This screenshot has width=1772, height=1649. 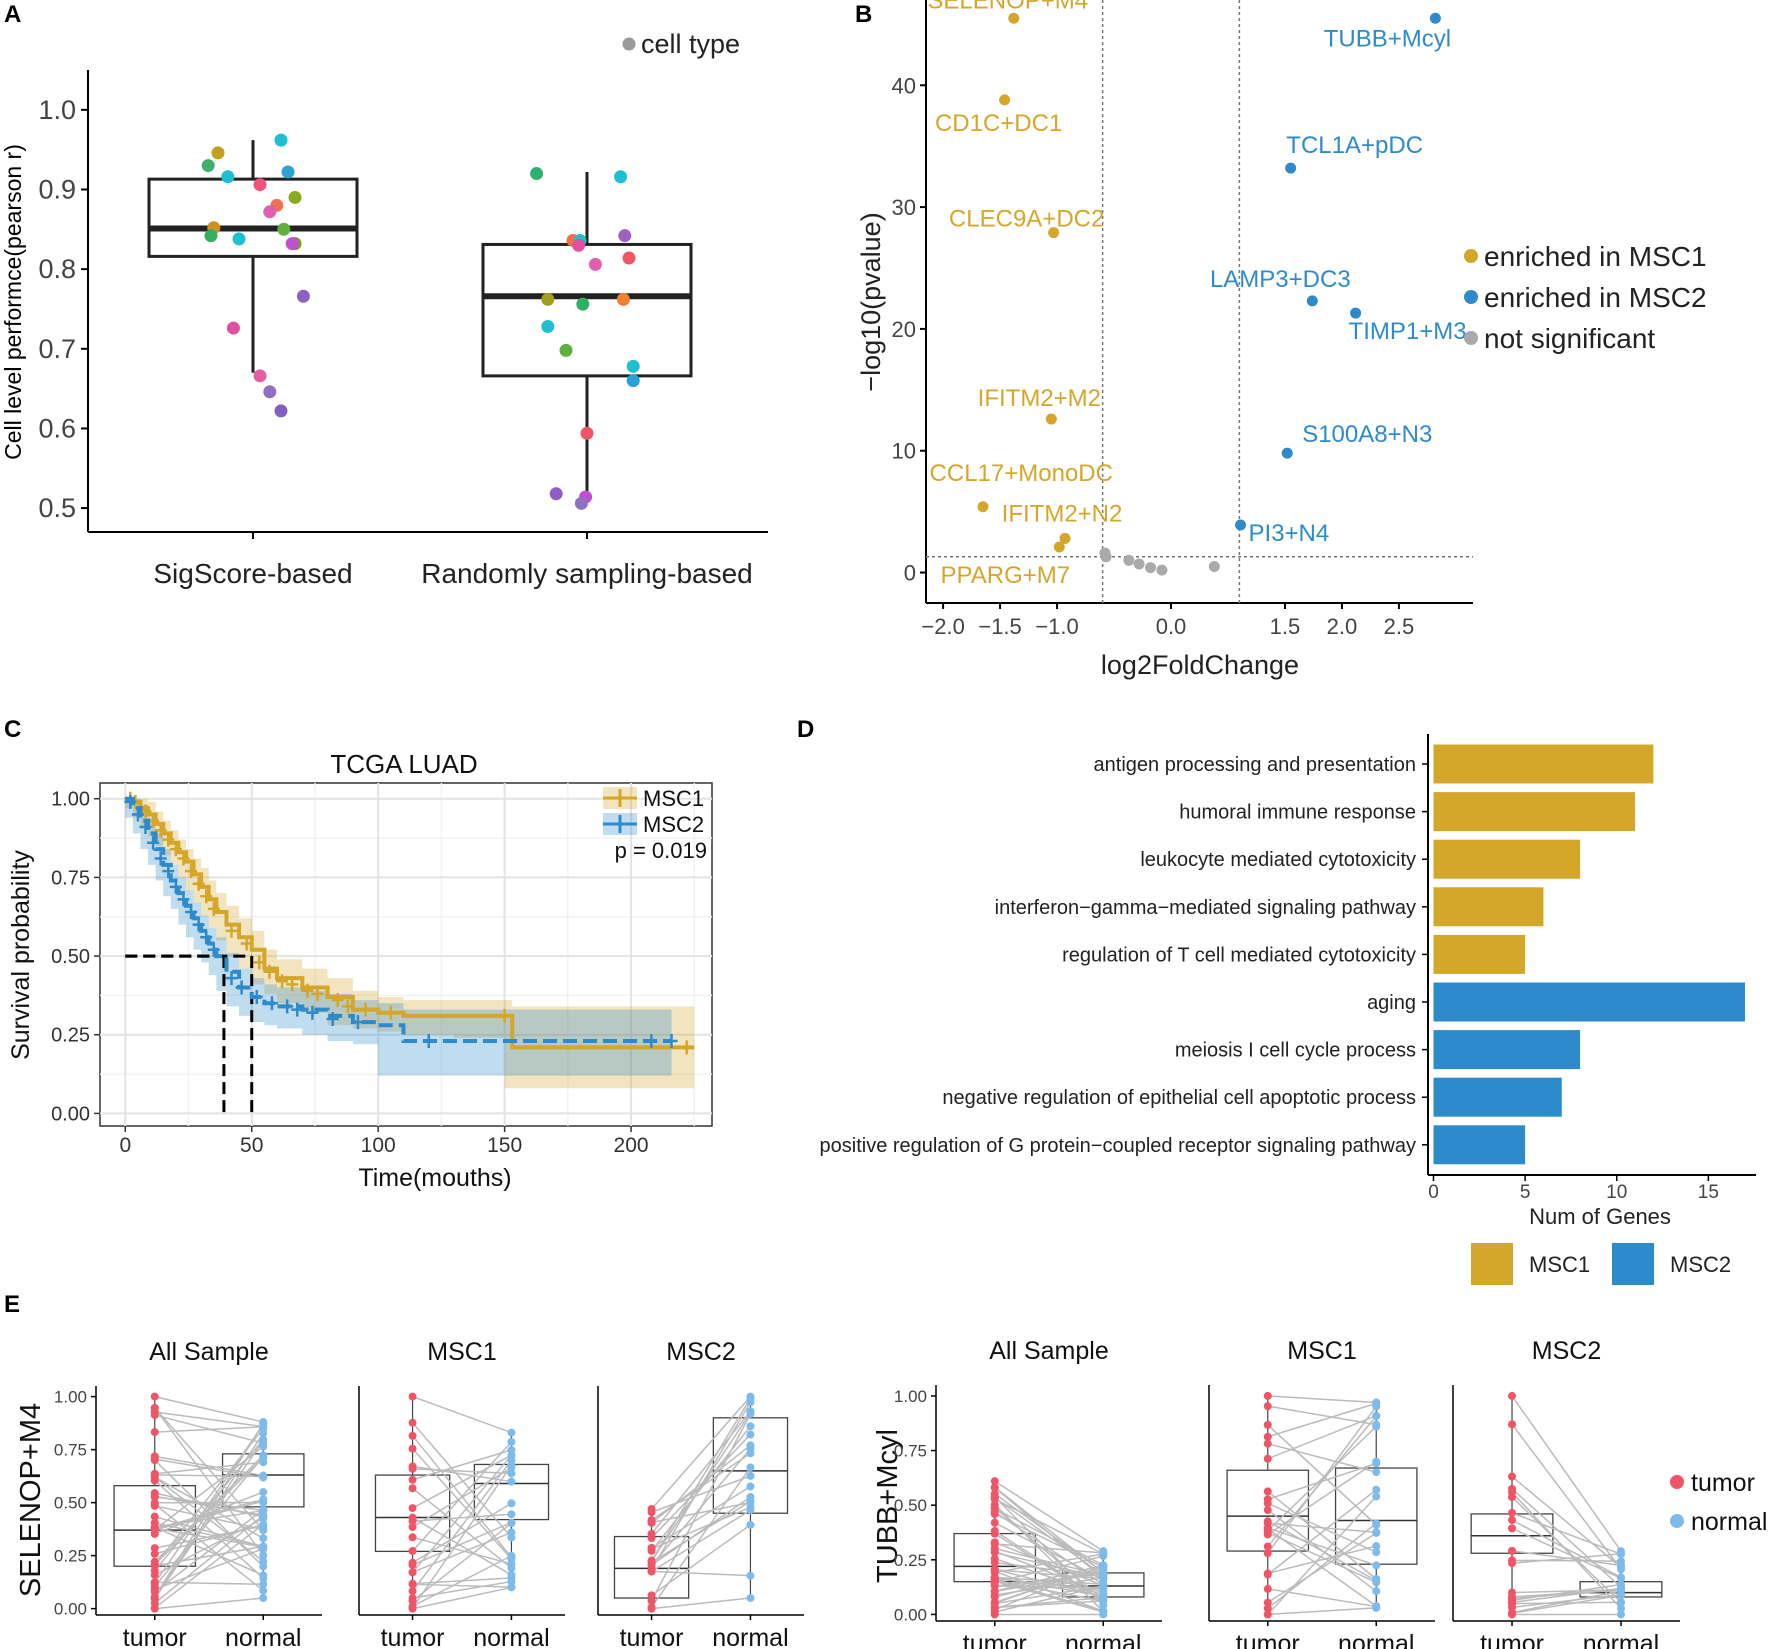 What do you see at coordinates (1729, 1522) in the screenshot?
I see `legend-label: normal` at bounding box center [1729, 1522].